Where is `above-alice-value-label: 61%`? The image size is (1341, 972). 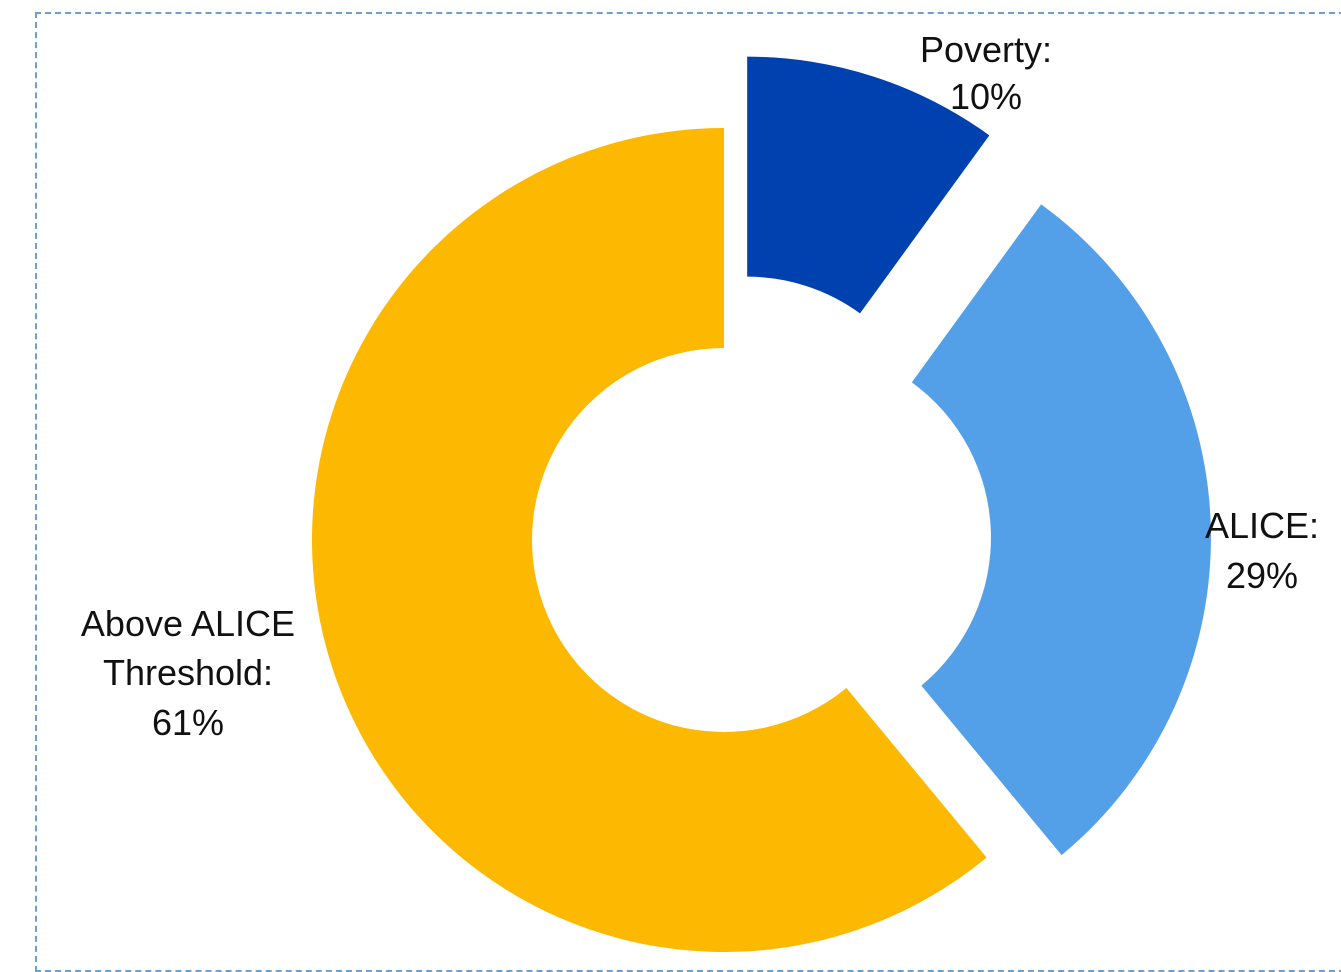 above-alice-value-label: 61% is located at coordinates (188, 722).